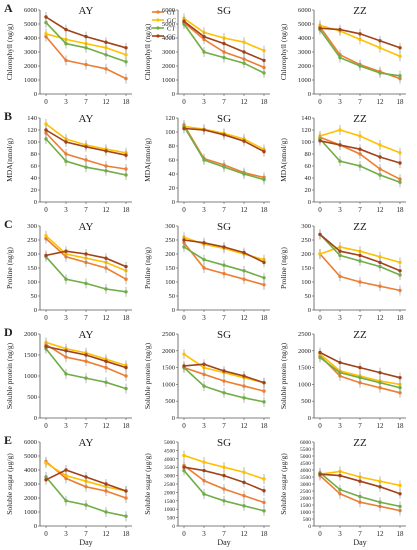 The width and height of the screenshot is (417, 550). I want to click on x-tick-label: 7, so click(224, 426).